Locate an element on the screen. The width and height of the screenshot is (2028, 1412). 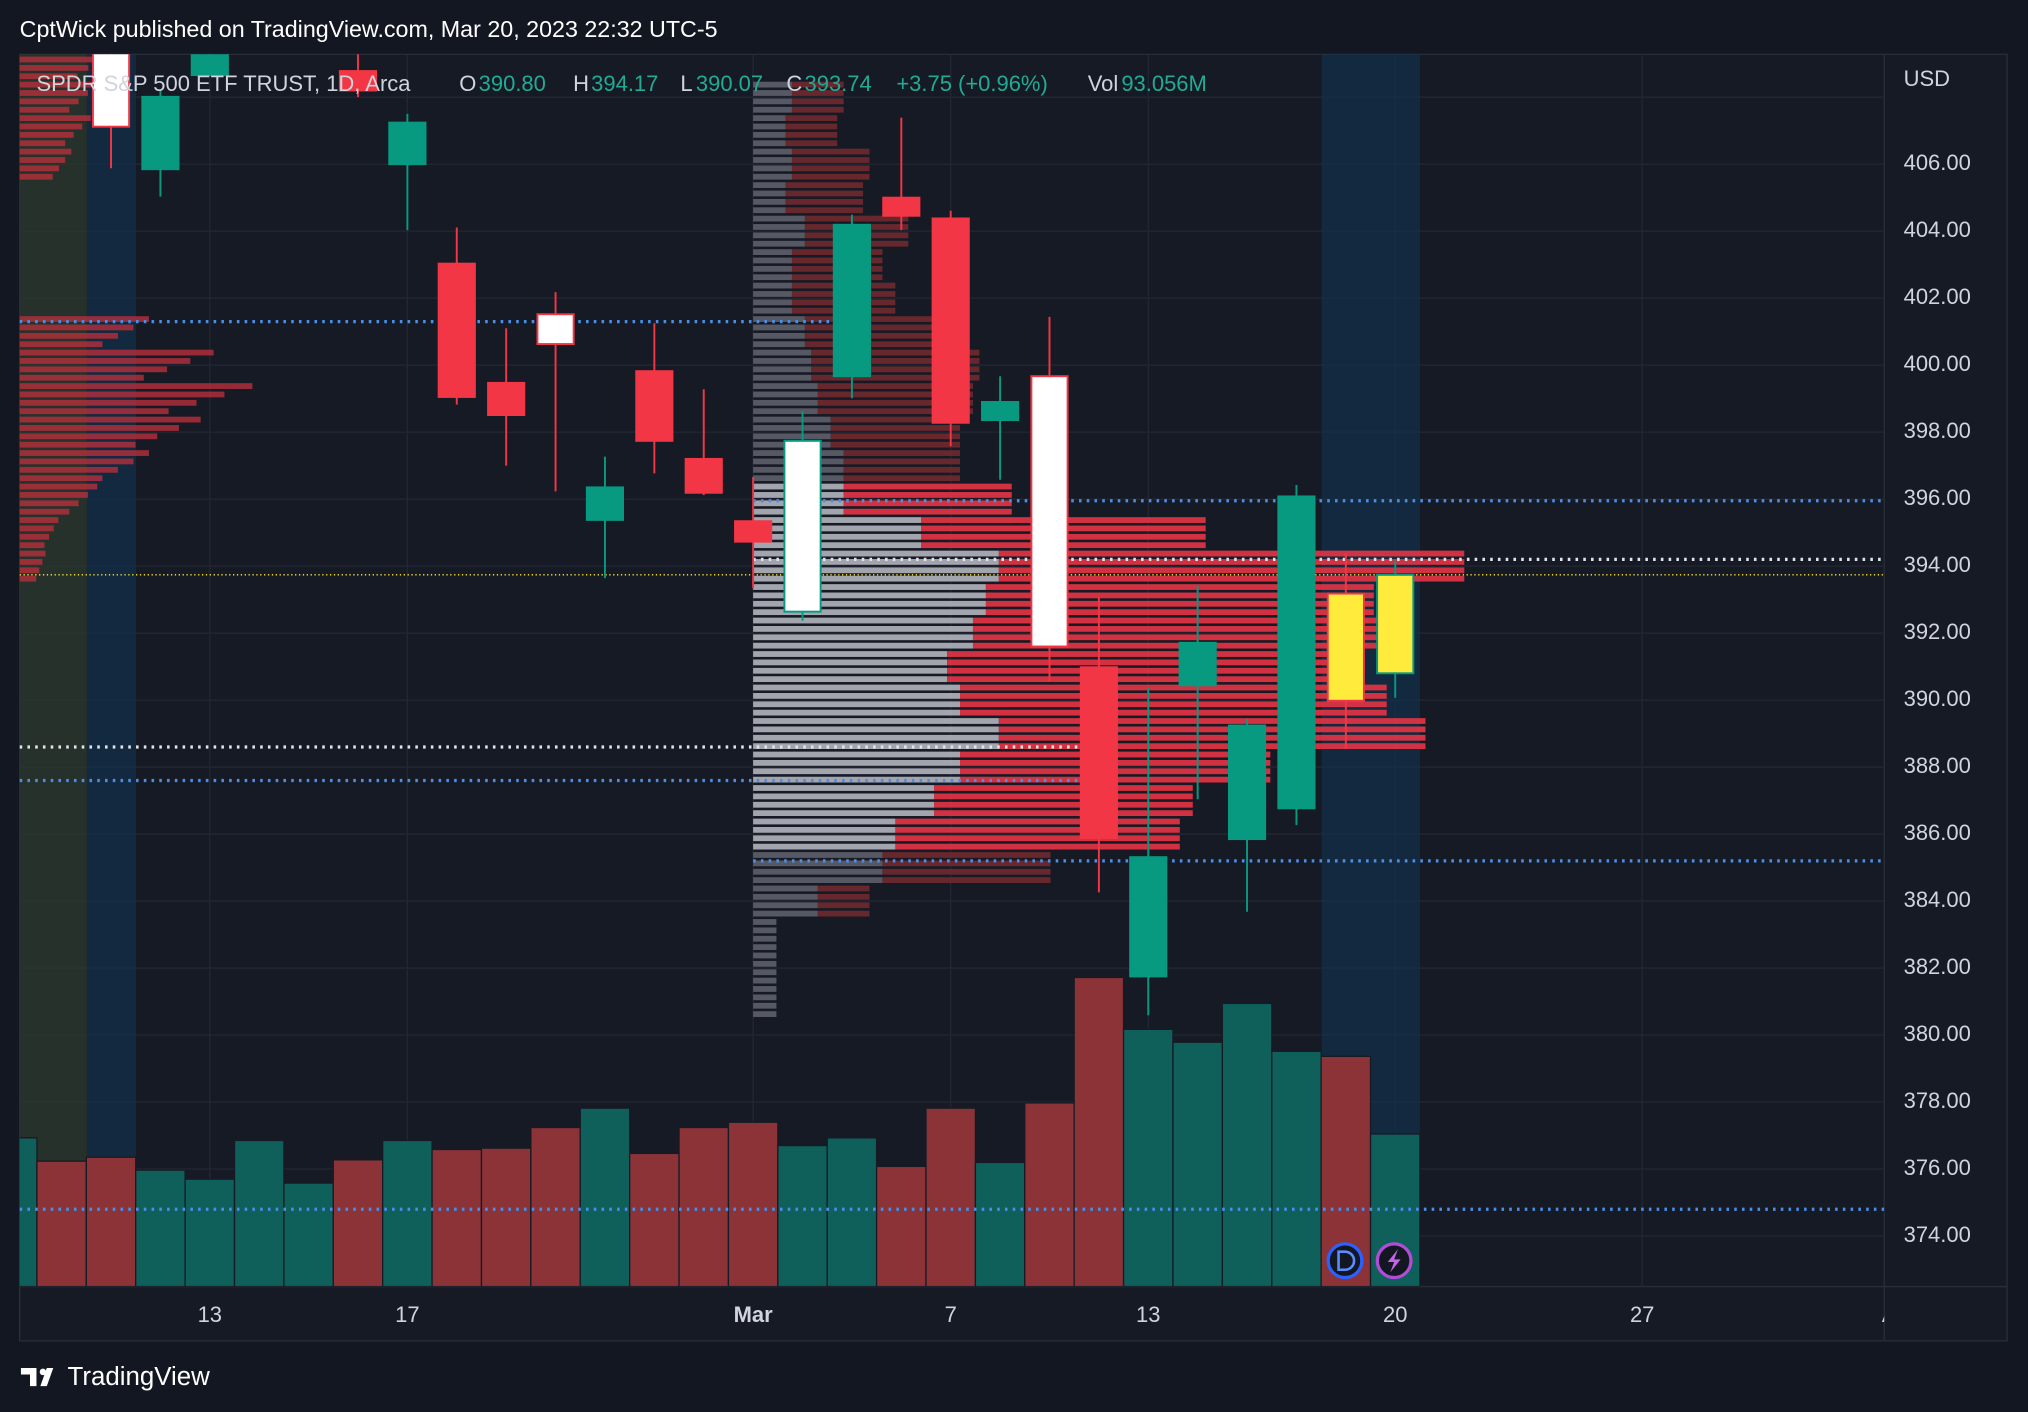
y-tick-label: 382.00 is located at coordinates (1937, 966).